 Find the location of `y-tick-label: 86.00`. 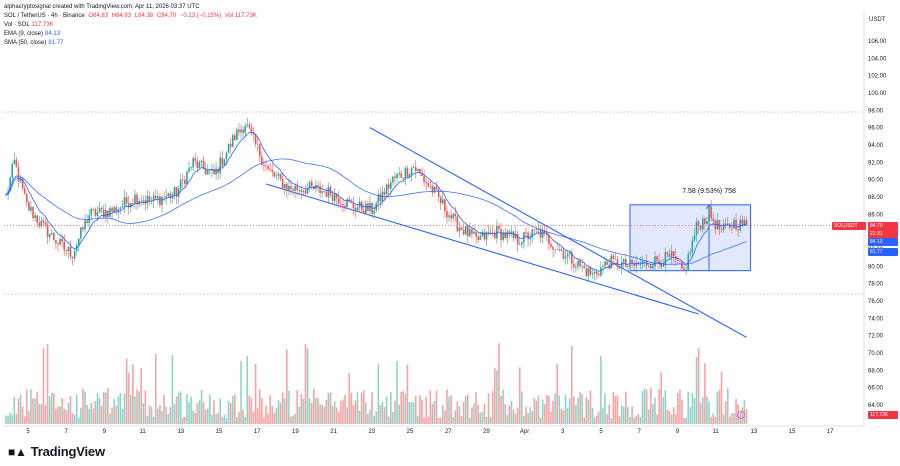

y-tick-label: 86.00 is located at coordinates (876, 215).